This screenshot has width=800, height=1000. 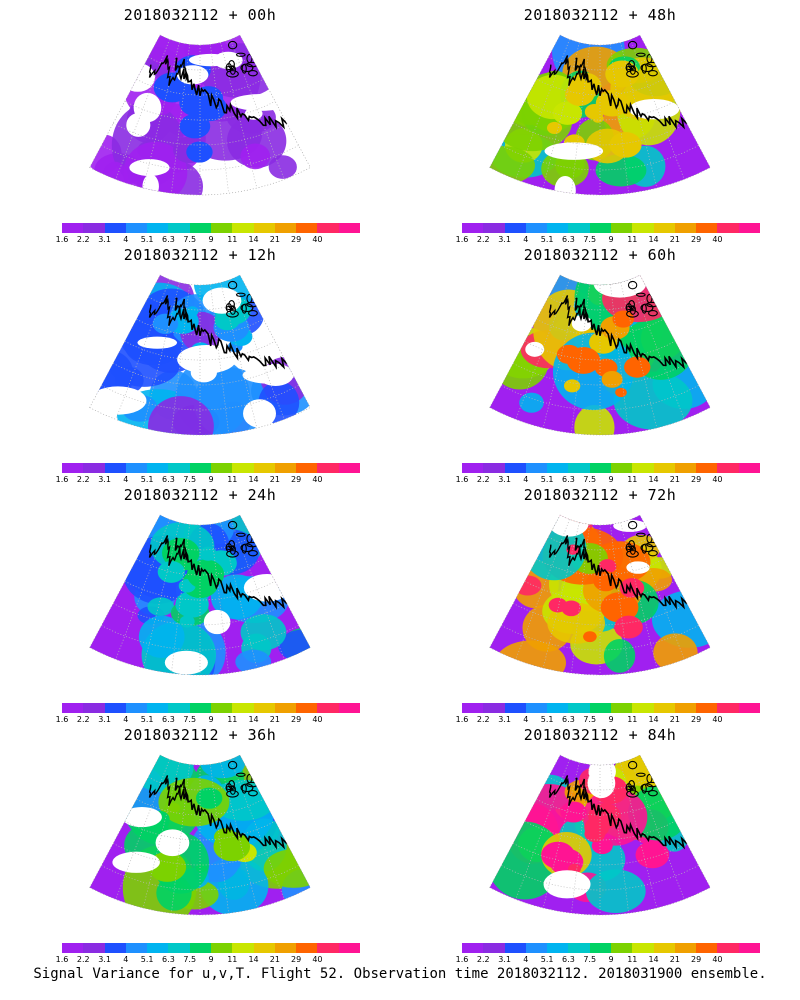 What do you see at coordinates (208, 960) in the screenshot?
I see `colorbar-labels: 1.6 2.2 3.1 4 5.1 6.3 7.5 9 11 14 21 29 40` at bounding box center [208, 960].